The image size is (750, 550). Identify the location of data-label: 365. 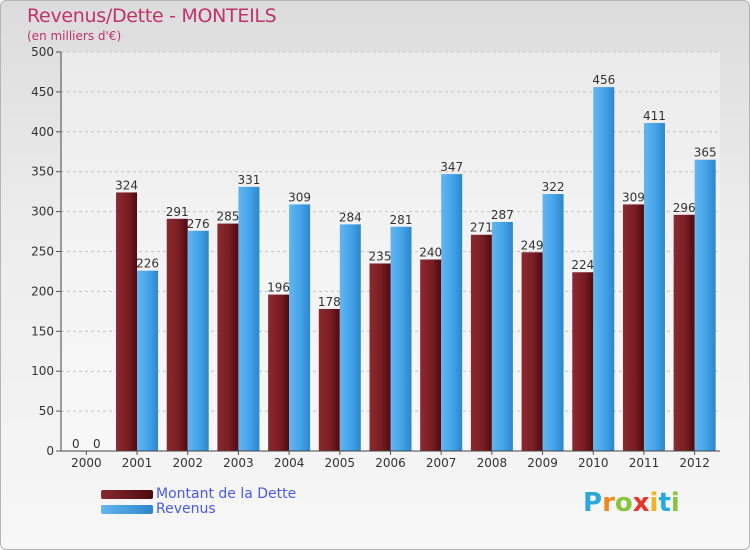
(705, 153).